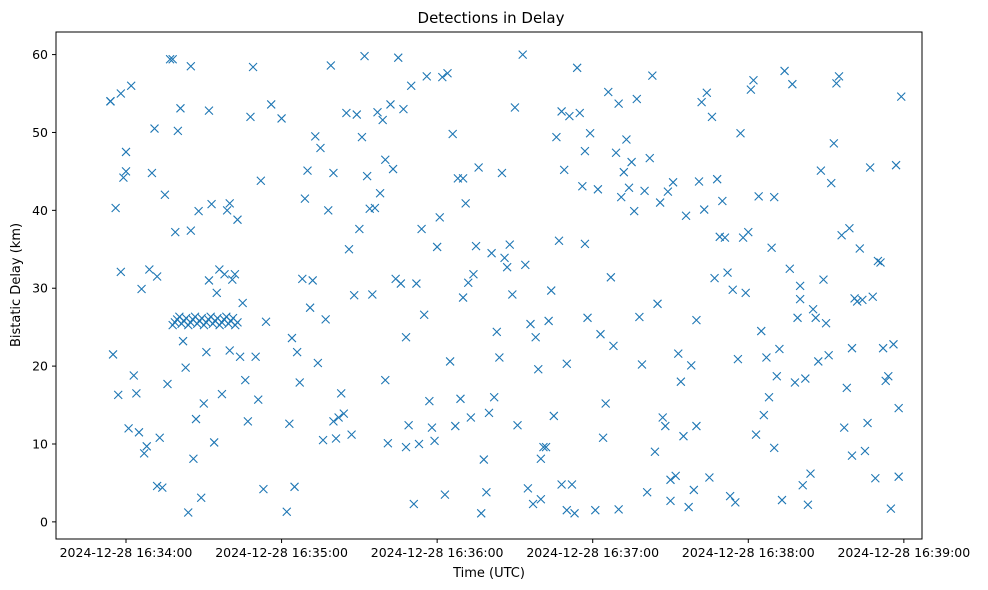 This screenshot has width=988, height=590. Describe the element at coordinates (44, 521) in the screenshot. I see `y-tick-label: 0` at that location.